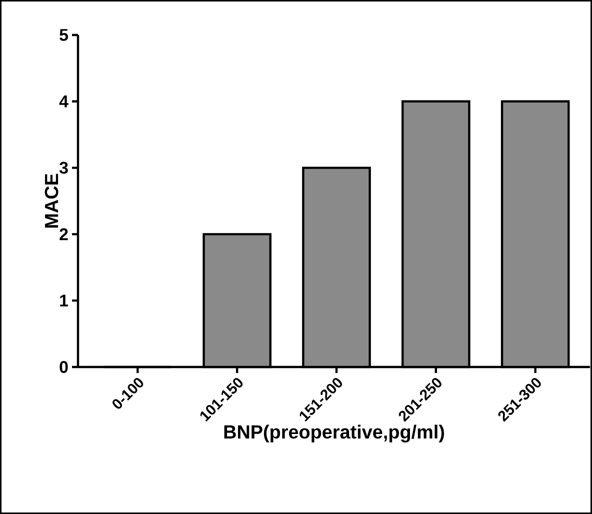 The image size is (592, 514). Describe the element at coordinates (64, 234) in the screenshot. I see `y-tick-label: 2` at that location.